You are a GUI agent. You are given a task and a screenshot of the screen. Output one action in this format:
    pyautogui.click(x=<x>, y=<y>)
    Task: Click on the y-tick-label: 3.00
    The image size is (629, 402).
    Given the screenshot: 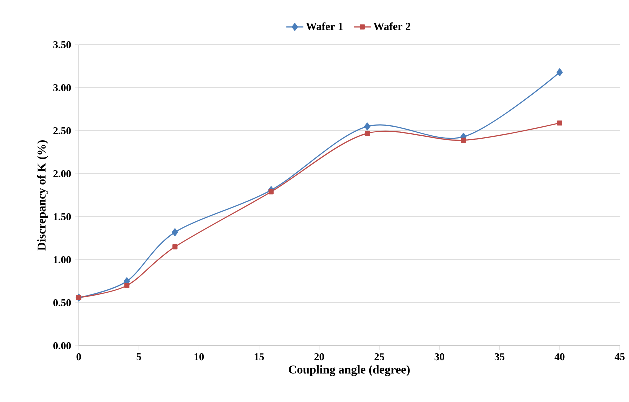 What is the action you would take?
    pyautogui.click(x=63, y=88)
    